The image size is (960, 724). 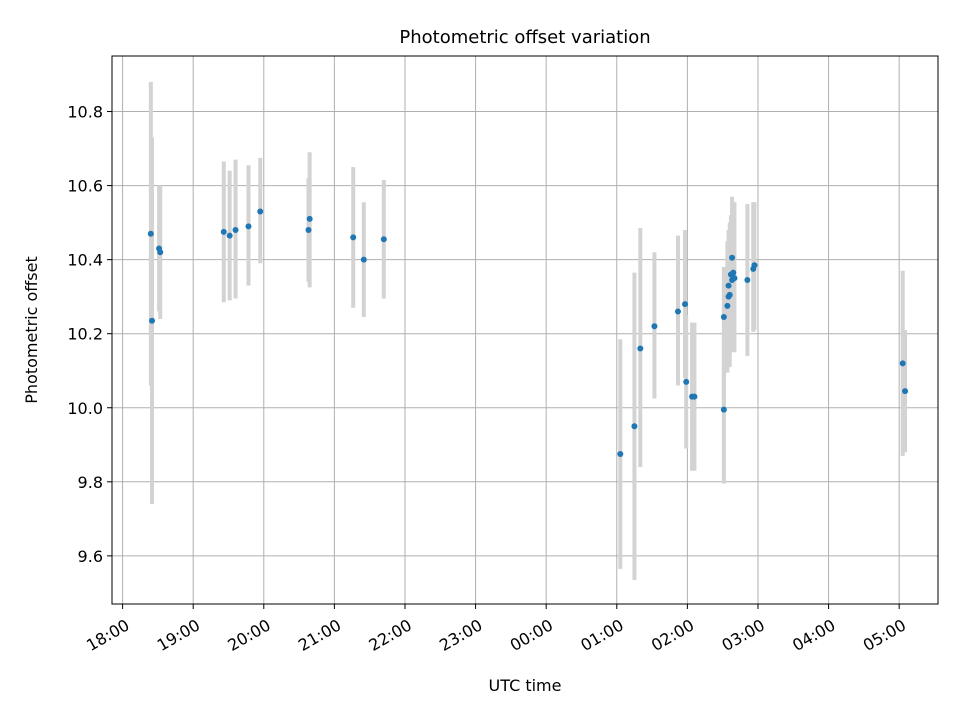 I want to click on y-tick-label: 10.4, so click(x=85, y=260).